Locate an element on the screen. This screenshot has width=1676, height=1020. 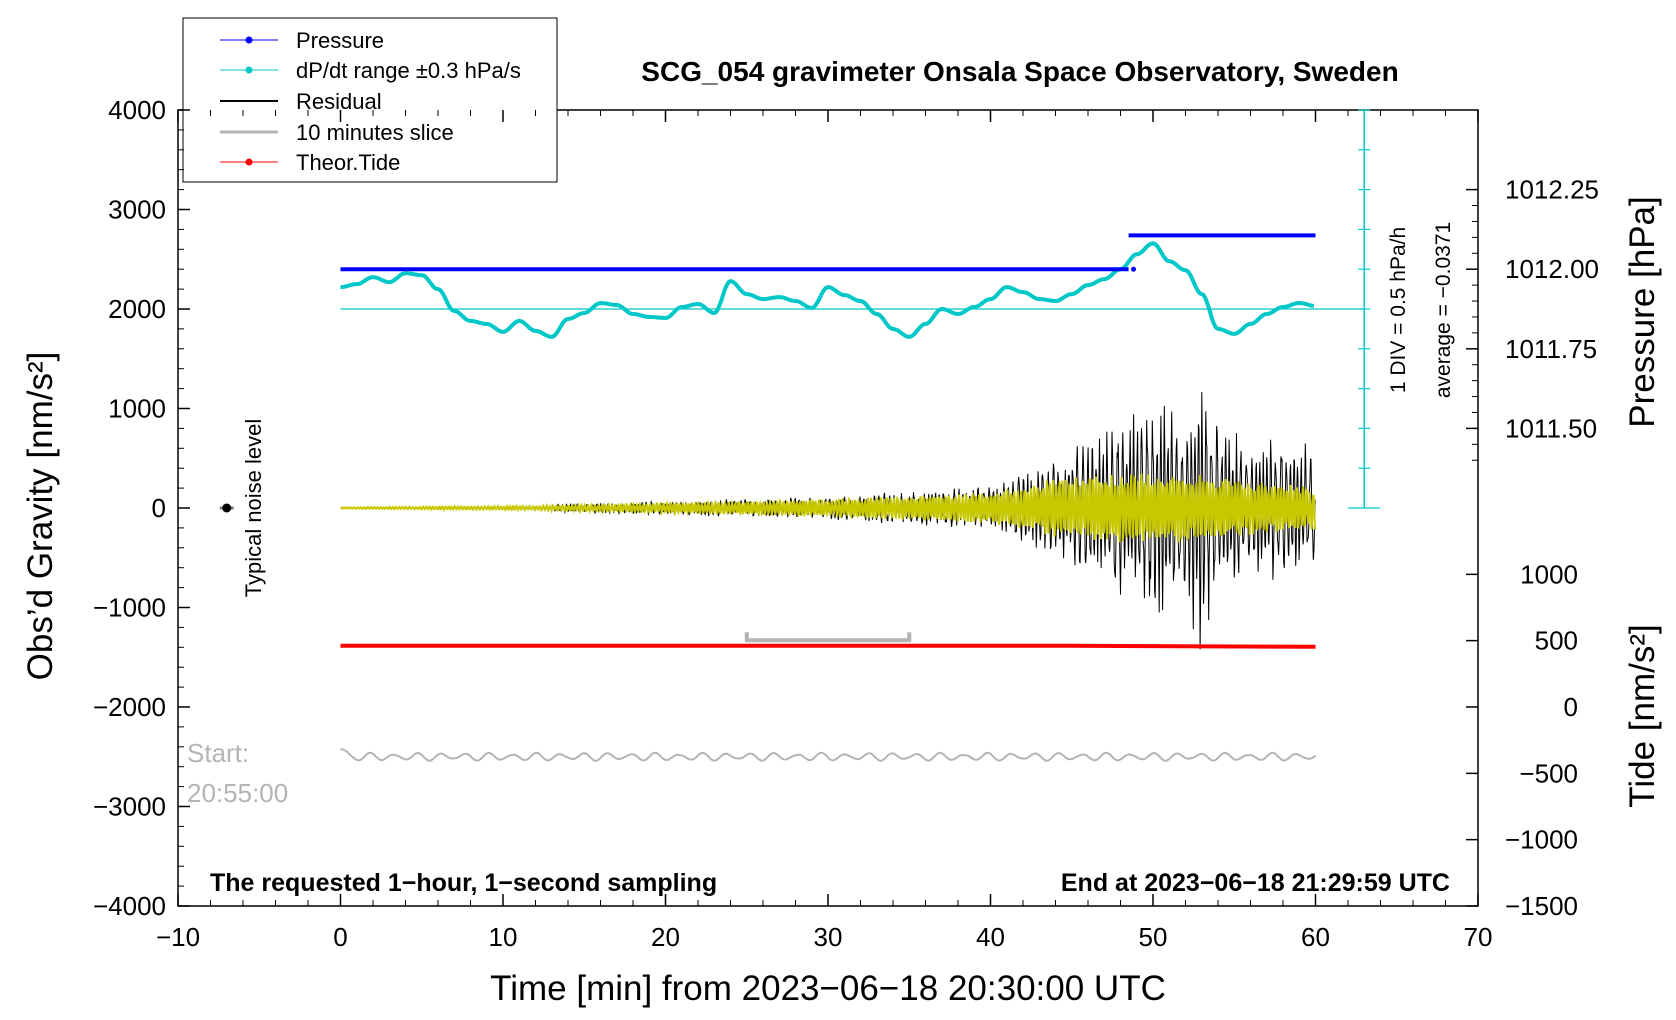
y-axis-label-pressure: Pressure [hPa] is located at coordinates (1642, 312).